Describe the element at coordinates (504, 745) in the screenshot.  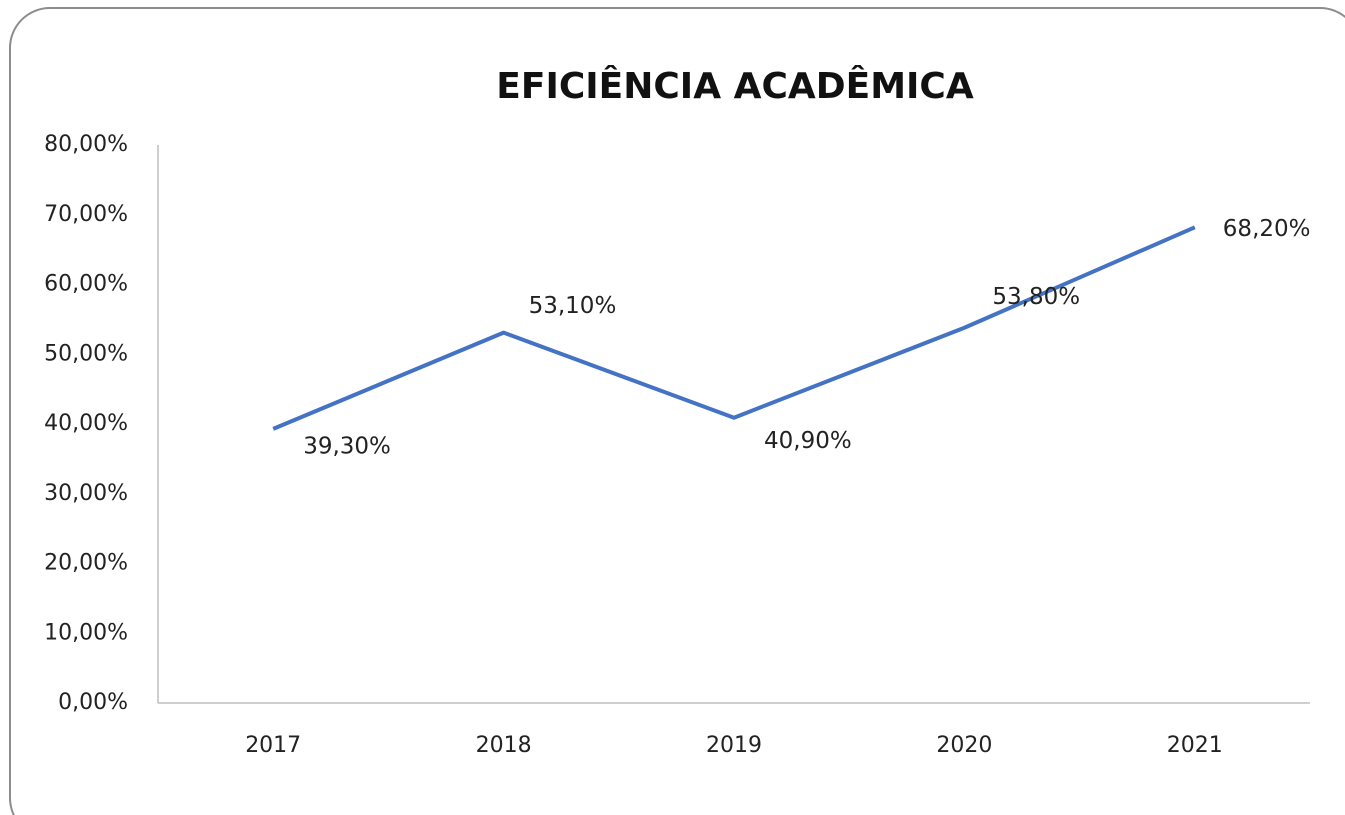
I see `x-tick-label: 2018` at that location.